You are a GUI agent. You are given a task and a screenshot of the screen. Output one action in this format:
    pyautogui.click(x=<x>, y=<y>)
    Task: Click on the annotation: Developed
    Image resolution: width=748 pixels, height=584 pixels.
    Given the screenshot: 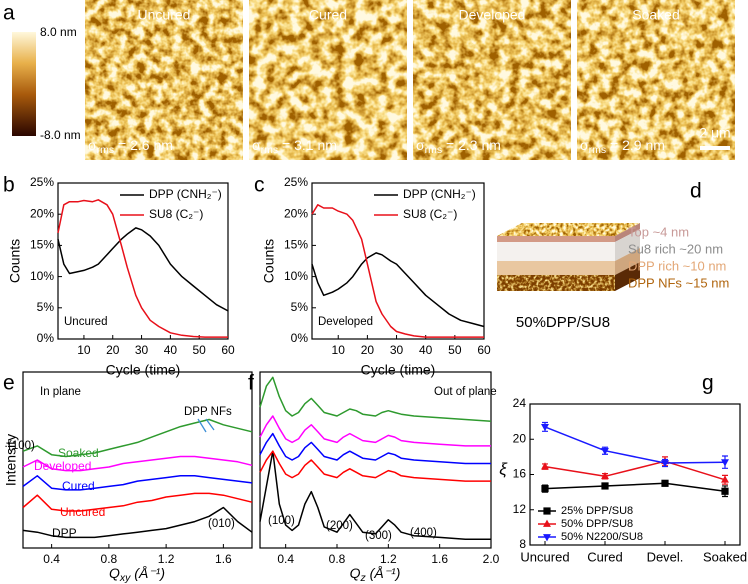 What is the action you would take?
    pyautogui.click(x=345, y=322)
    